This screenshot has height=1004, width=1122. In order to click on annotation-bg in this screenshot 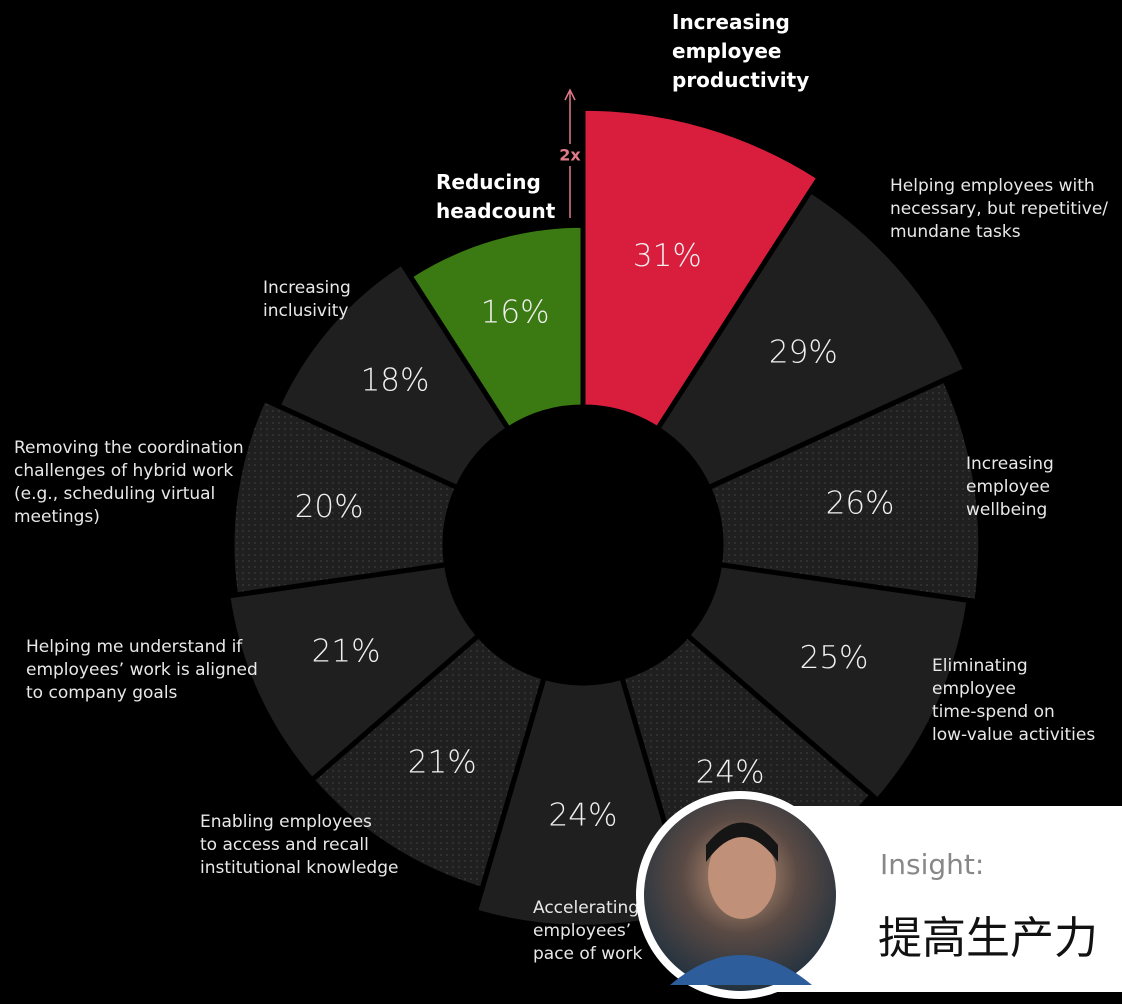, I will do `click(570, 155)`.